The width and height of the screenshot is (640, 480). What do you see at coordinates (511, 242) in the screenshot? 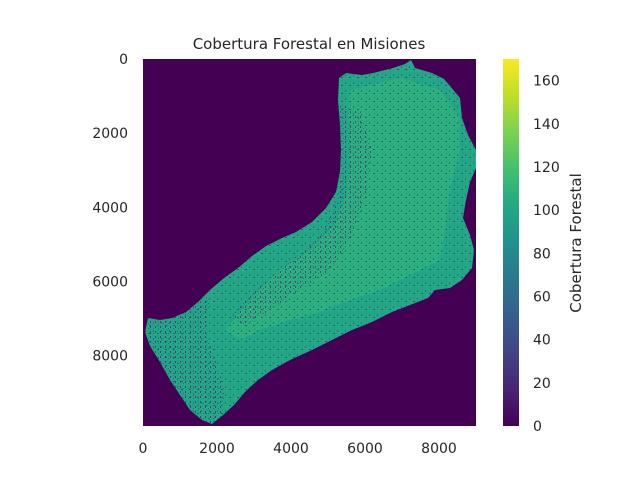
I see `colorbar-gradient` at bounding box center [511, 242].